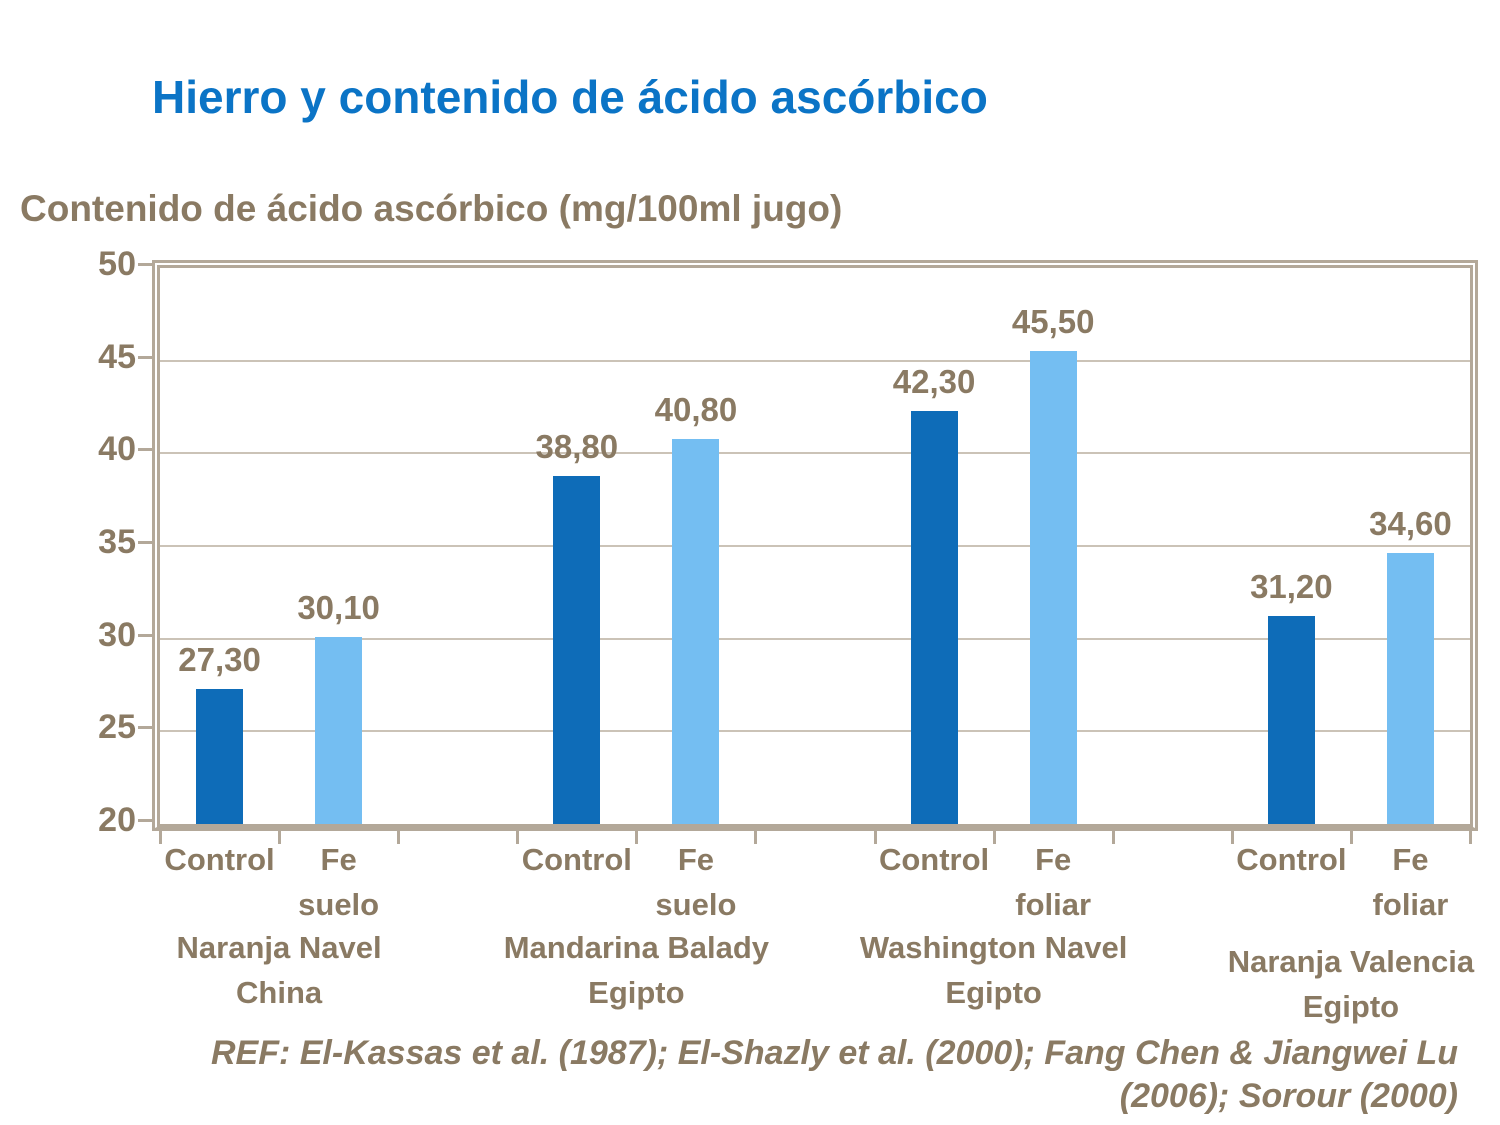 The width and height of the screenshot is (1500, 1125). What do you see at coordinates (577, 446) in the screenshot?
I see `bar-value-label: 38,80` at bounding box center [577, 446].